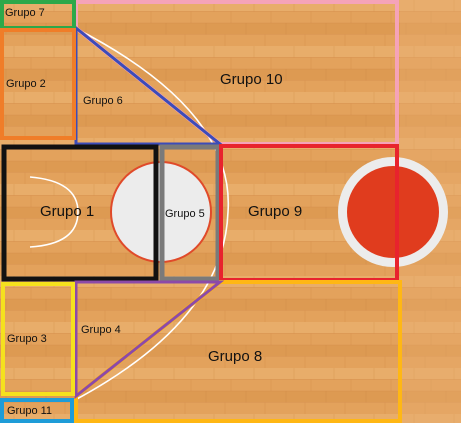  Describe the element at coordinates (235, 356) in the screenshot. I see `label-grupo-8: Grupo 8` at that location.